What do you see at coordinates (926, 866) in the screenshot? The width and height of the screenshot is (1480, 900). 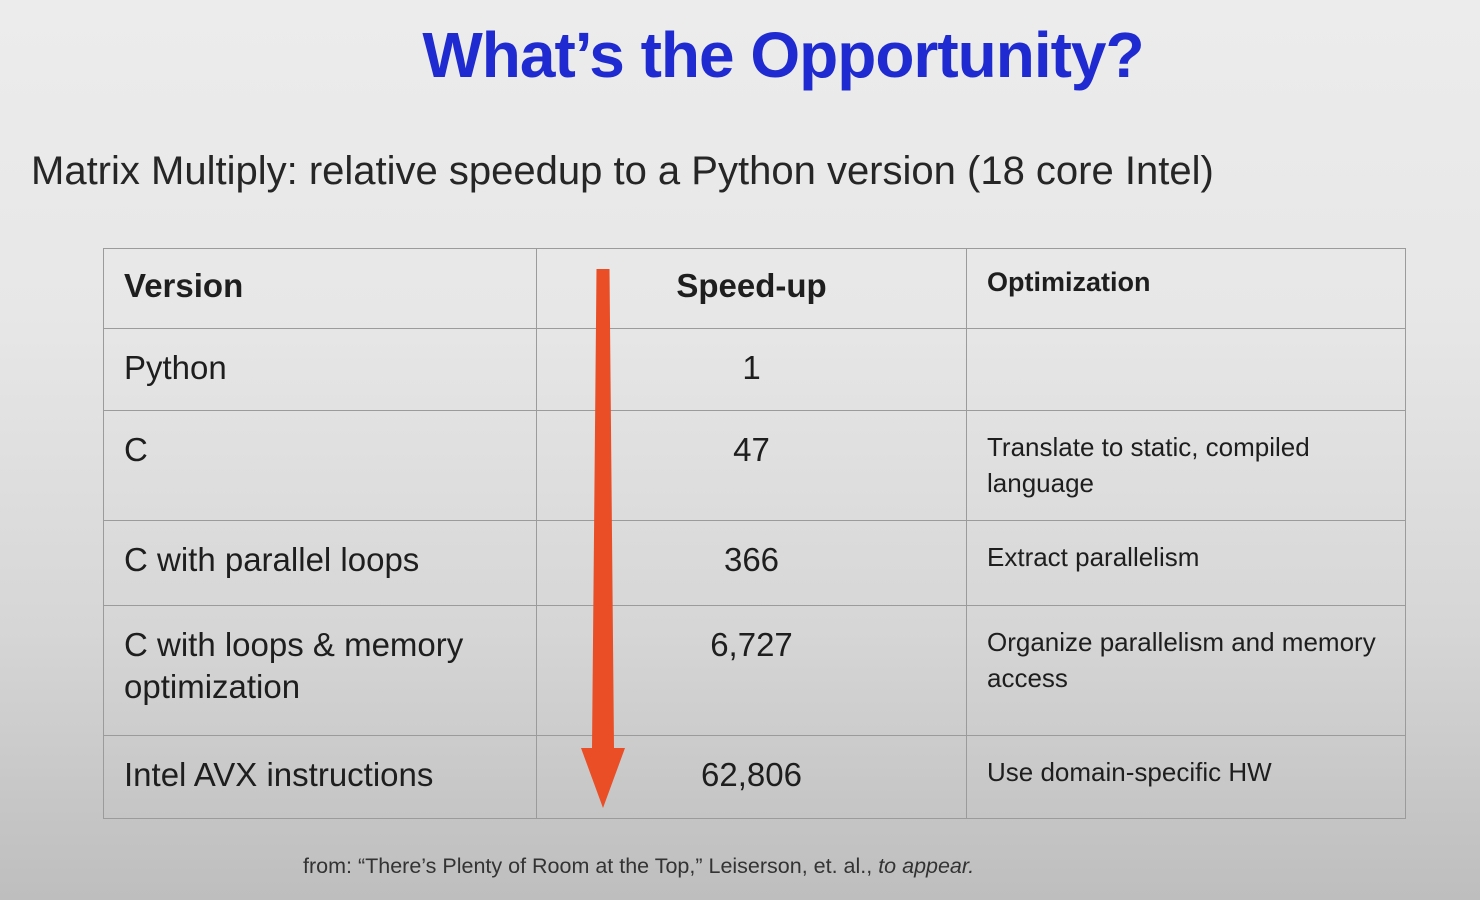 I see `citation-to-appear: to appear.` at bounding box center [926, 866].